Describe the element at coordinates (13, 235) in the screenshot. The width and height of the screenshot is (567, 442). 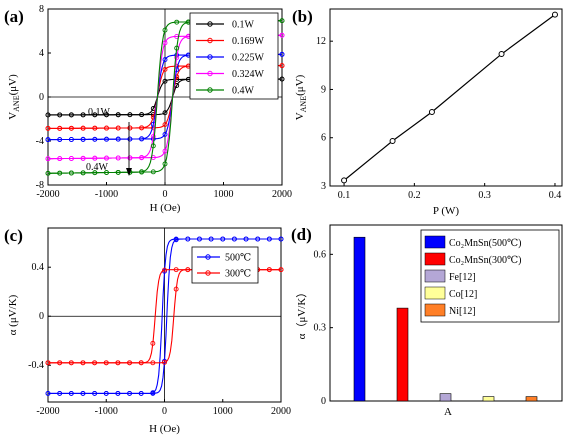
I see `panel-c-label: (c)` at that location.